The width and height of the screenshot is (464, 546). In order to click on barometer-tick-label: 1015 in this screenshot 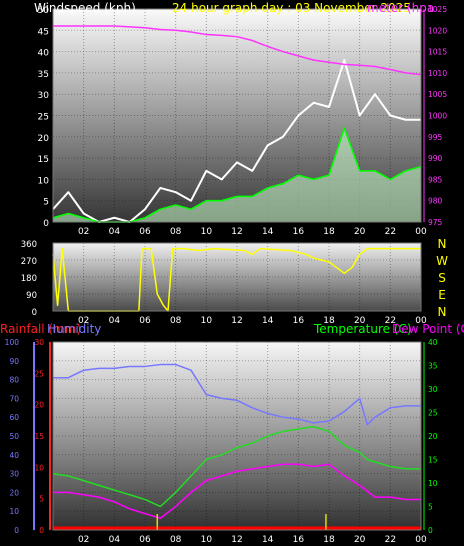, I will do `click(437, 52)`.